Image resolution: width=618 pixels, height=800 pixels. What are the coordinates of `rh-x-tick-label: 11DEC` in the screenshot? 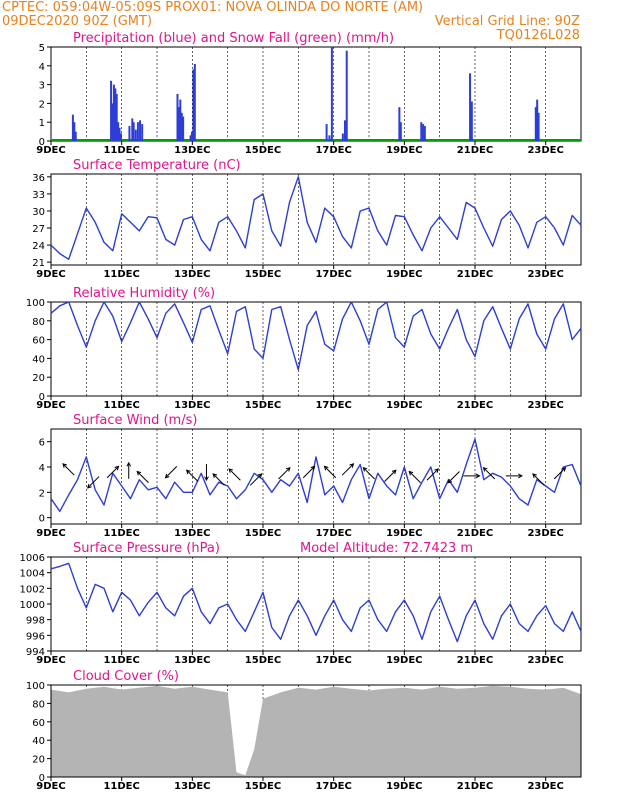 It's located at (121, 405).